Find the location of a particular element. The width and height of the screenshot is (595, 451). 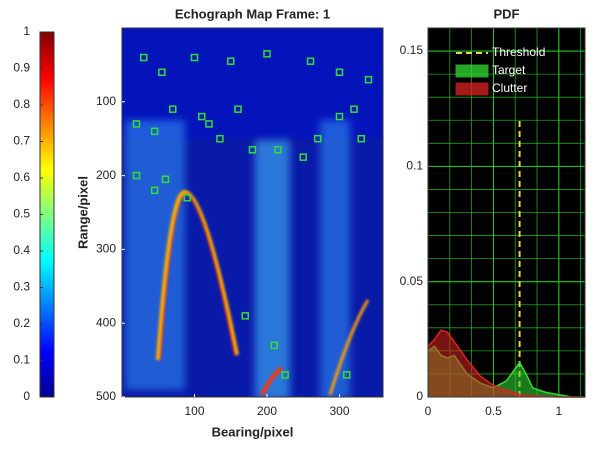

x-tick-label: 1 is located at coordinates (558, 411).